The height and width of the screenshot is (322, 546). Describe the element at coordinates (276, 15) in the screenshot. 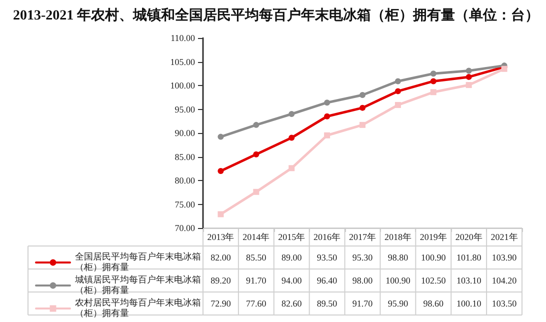

I see `chart-title: 2013-2021 年农村、城镇和全国居民平均每百户年末电冰箱（柜）拥有量（单位：台）` at that location.